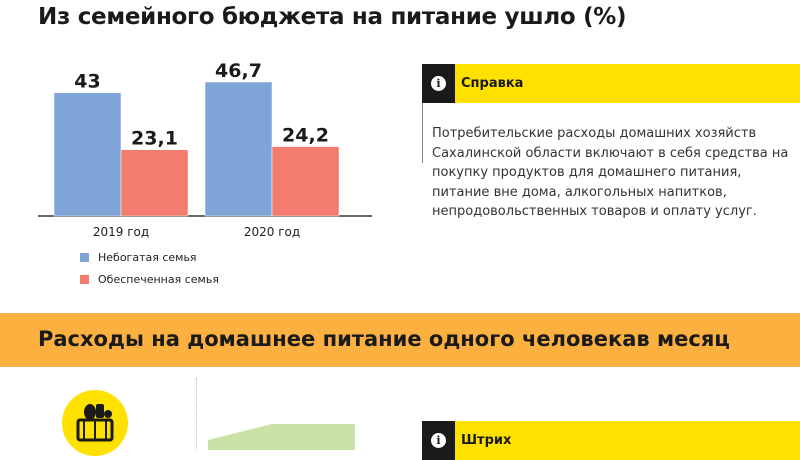 The width and height of the screenshot is (800, 460). I want to click on data-label-poor-1: 46,7, so click(238, 71).